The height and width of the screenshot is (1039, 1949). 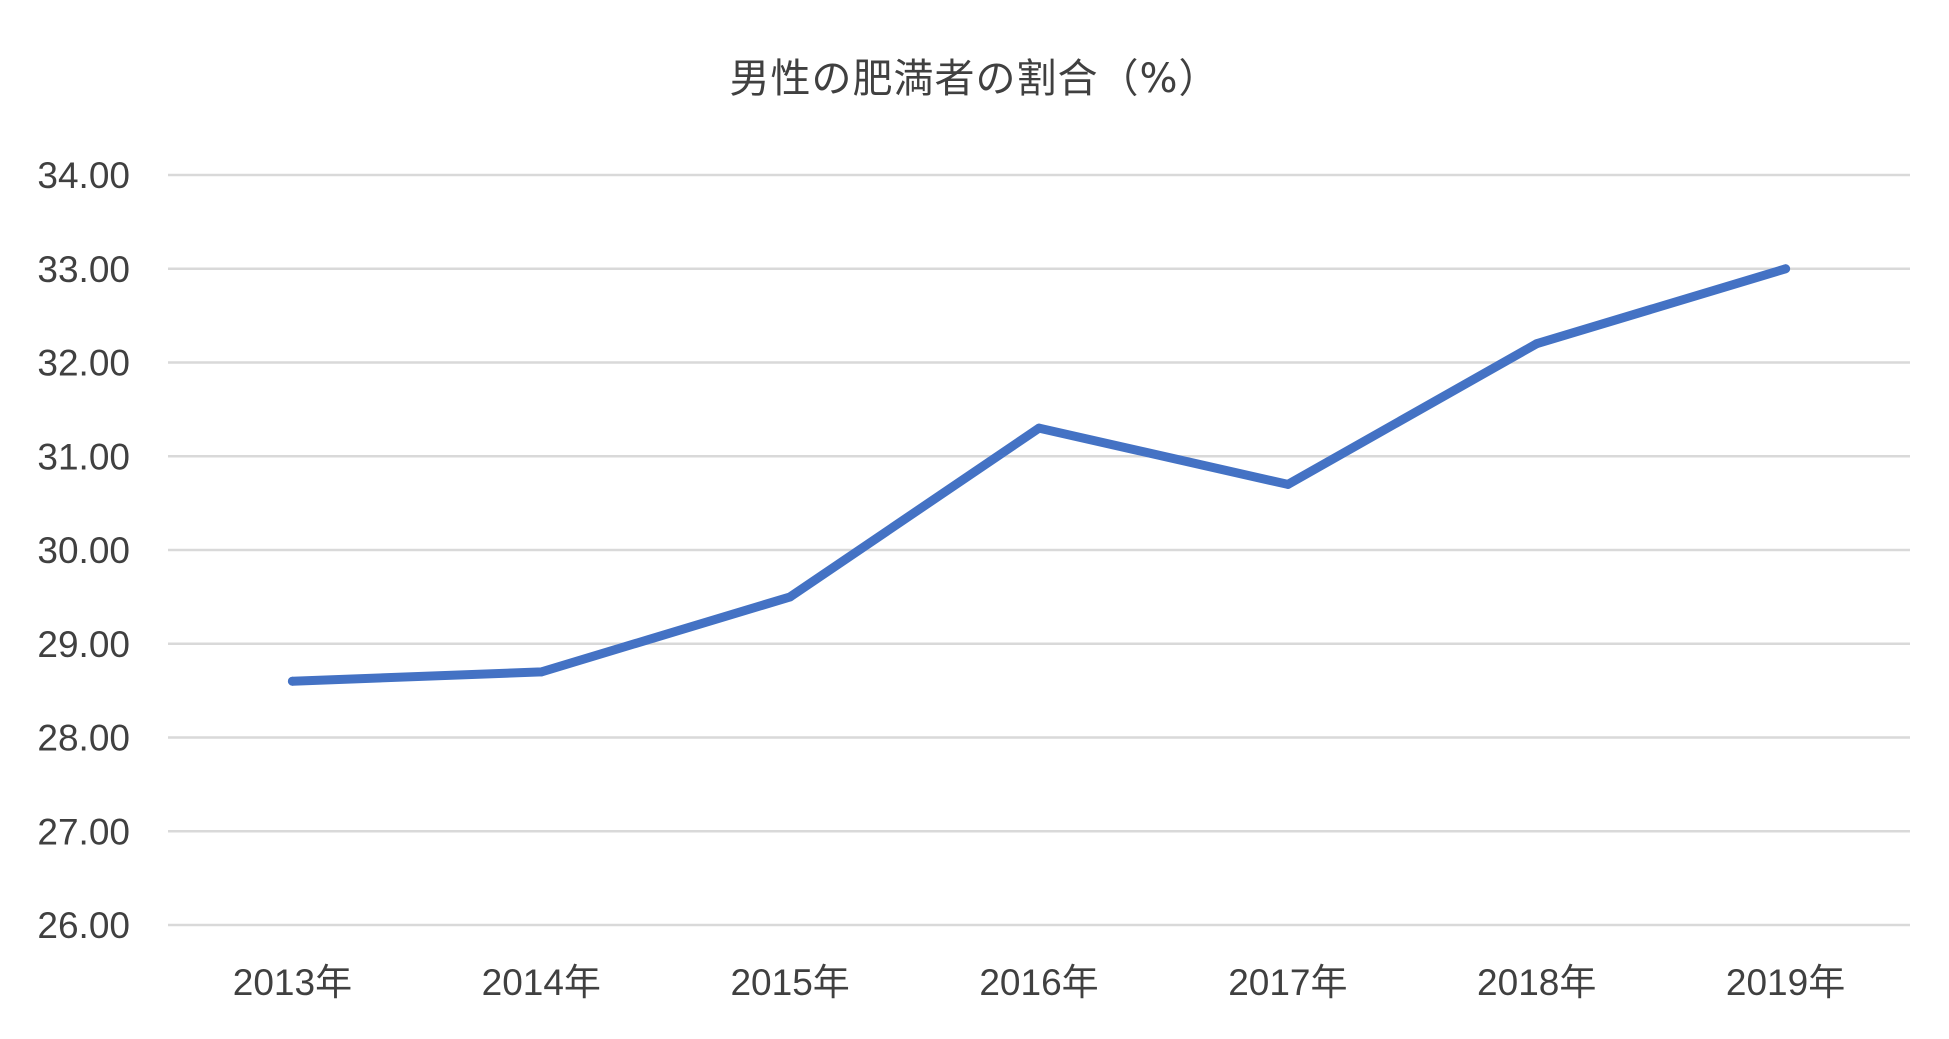 I want to click on y-tick-label: 29.00, so click(x=83, y=644).